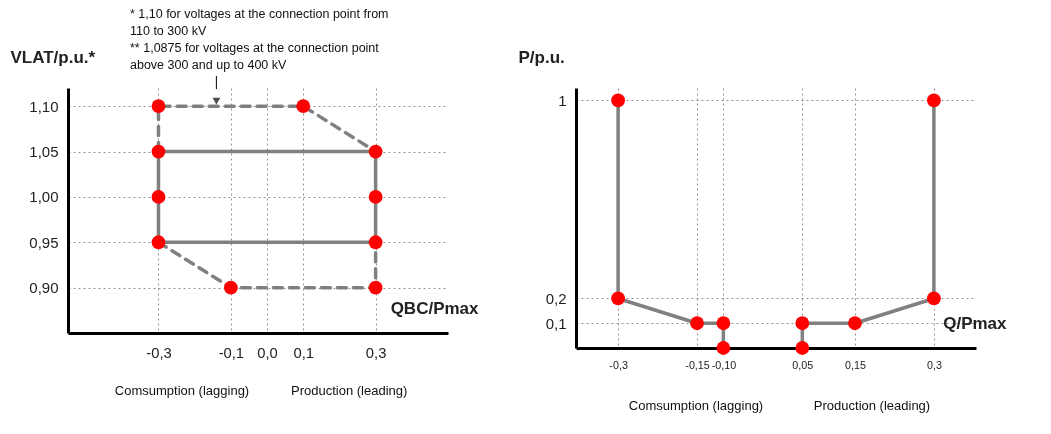 Image resolution: width=1051 pixels, height=434 pixels. I want to click on y-tick-label: 0,1, so click(556, 323).